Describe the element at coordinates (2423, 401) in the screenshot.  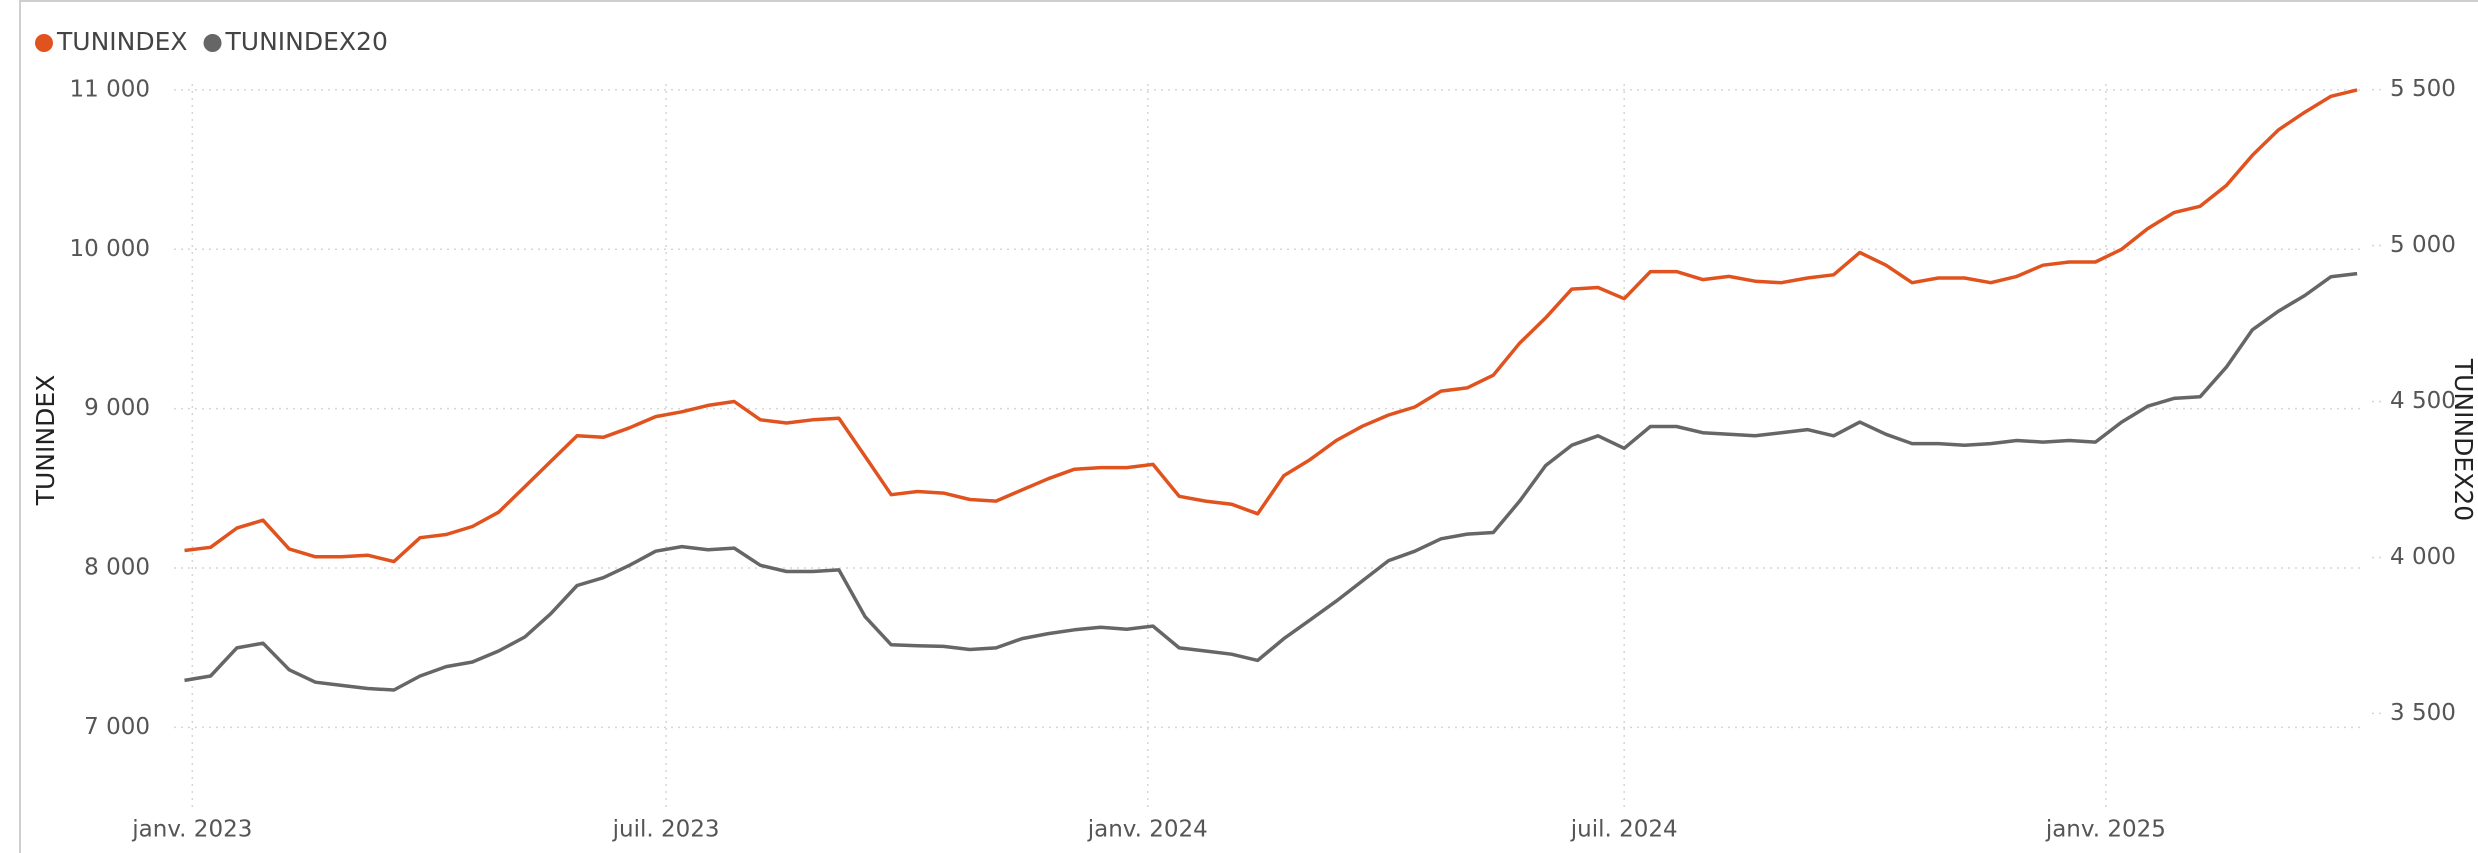
I see `y2-tick-label: 4 500` at that location.